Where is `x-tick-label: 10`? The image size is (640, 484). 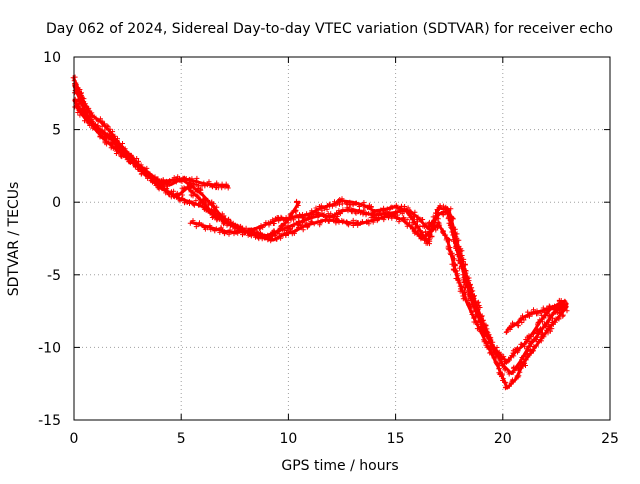
x-tick-label: 10 is located at coordinates (288, 439).